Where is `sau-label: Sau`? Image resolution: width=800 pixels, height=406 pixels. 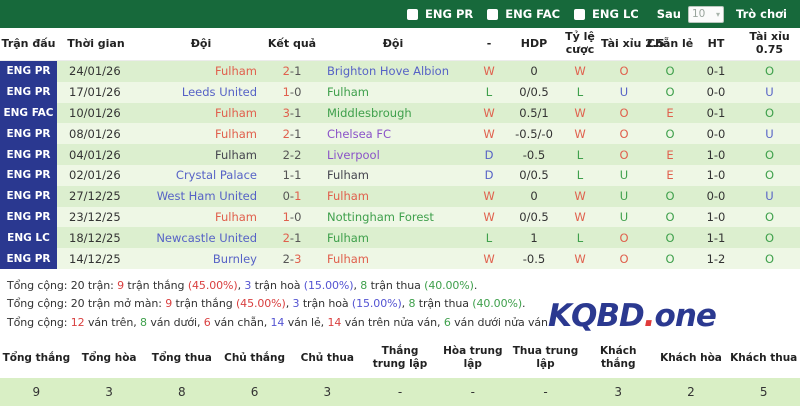 sau-label: Sau is located at coordinates (668, 14).